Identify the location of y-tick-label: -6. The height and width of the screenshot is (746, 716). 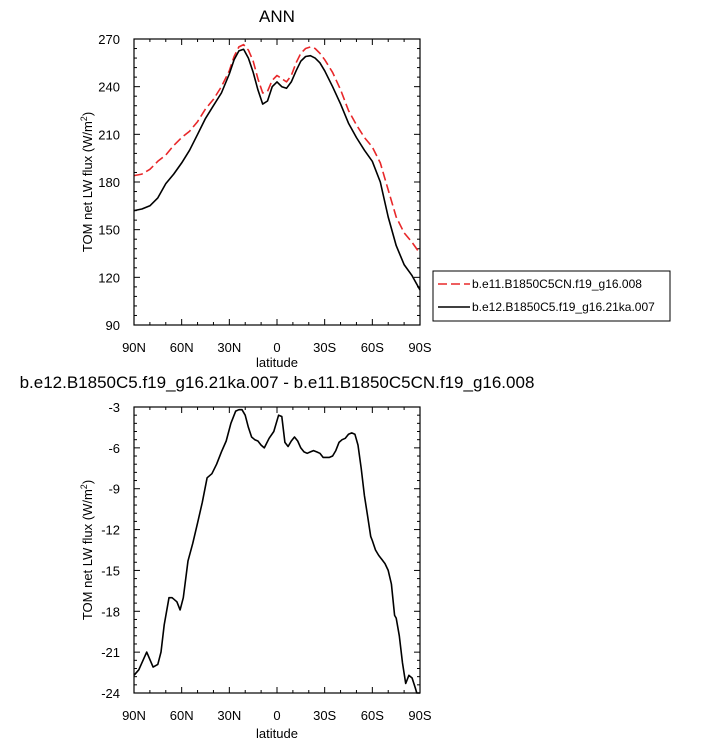
(114, 448).